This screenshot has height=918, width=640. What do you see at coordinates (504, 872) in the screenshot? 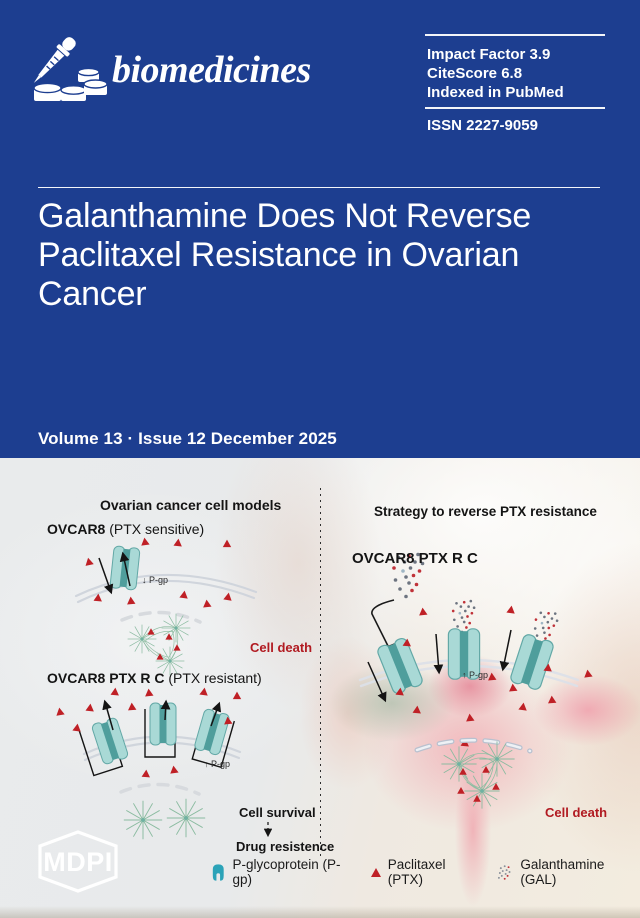
I see `gal-dots-icon` at bounding box center [504, 872].